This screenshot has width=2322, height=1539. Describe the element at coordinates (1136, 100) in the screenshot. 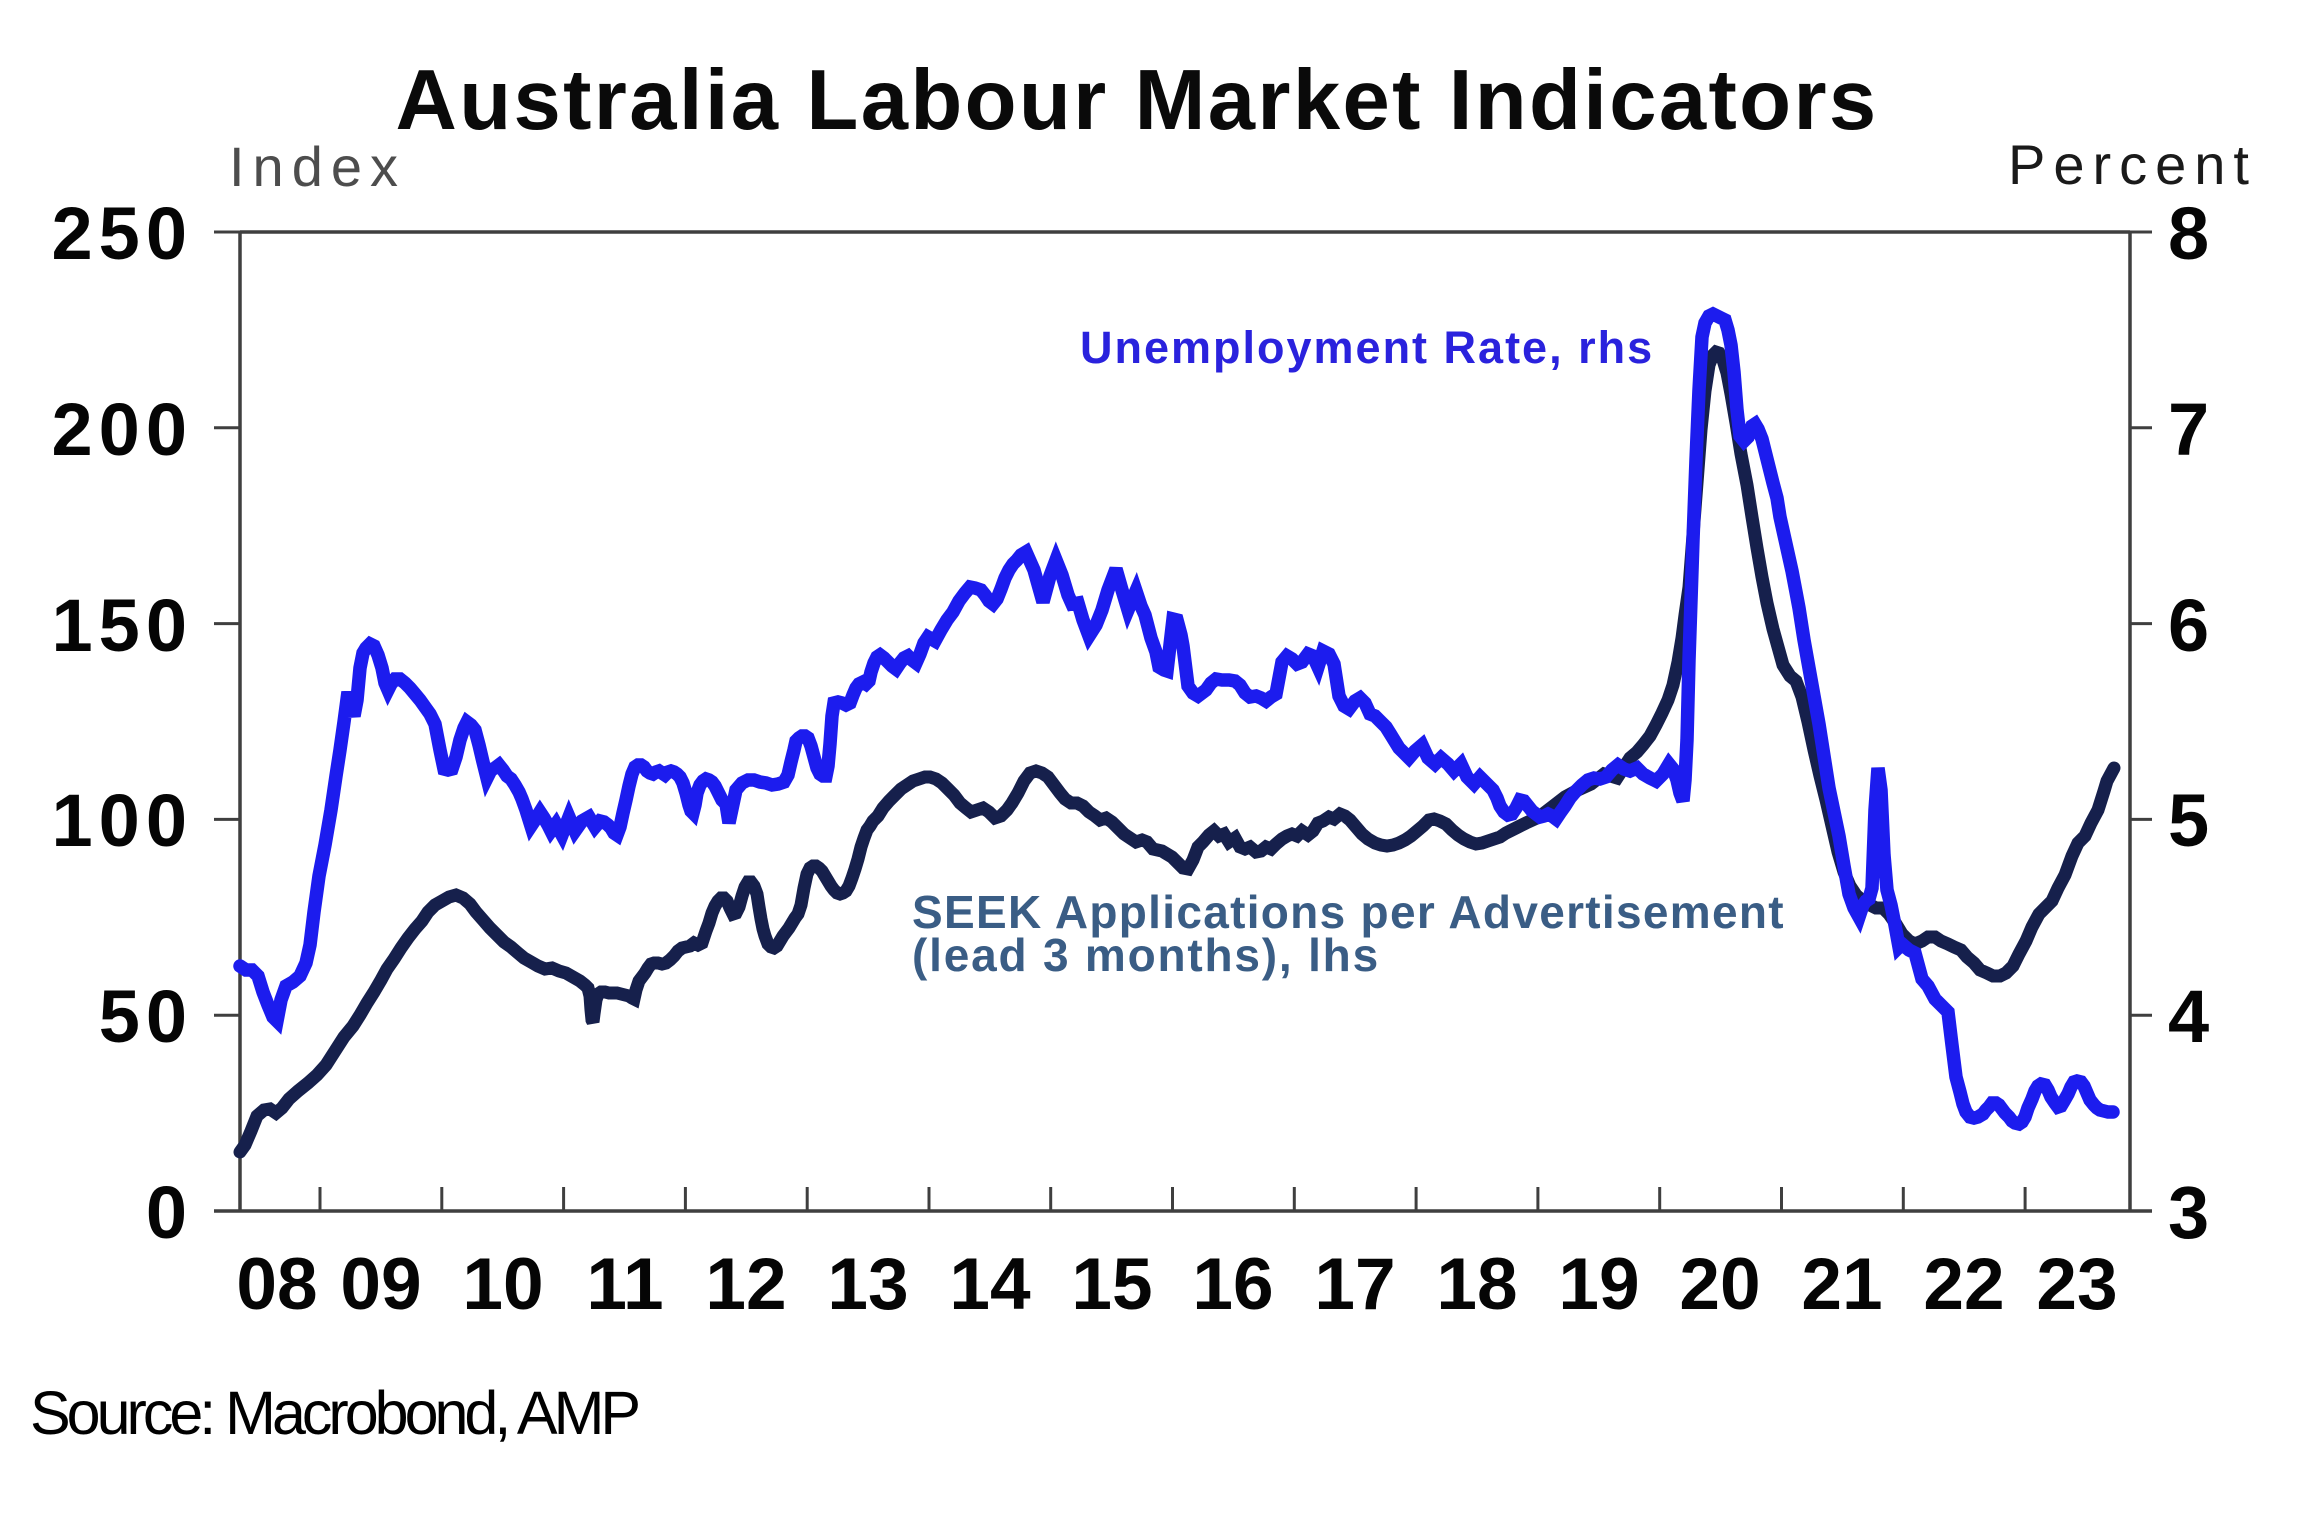

I see `svg-text:Australia Labour Market Indica: Australia Labour Market Indicators` at that location.